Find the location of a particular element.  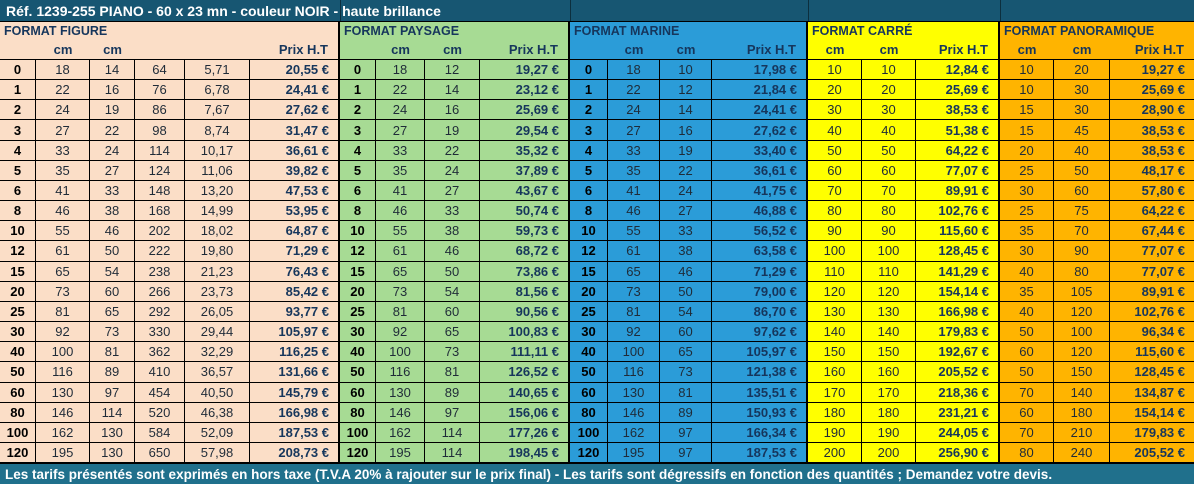

table-row: 4 33 24 114 10,17 36,61 € is located at coordinates (169, 149).